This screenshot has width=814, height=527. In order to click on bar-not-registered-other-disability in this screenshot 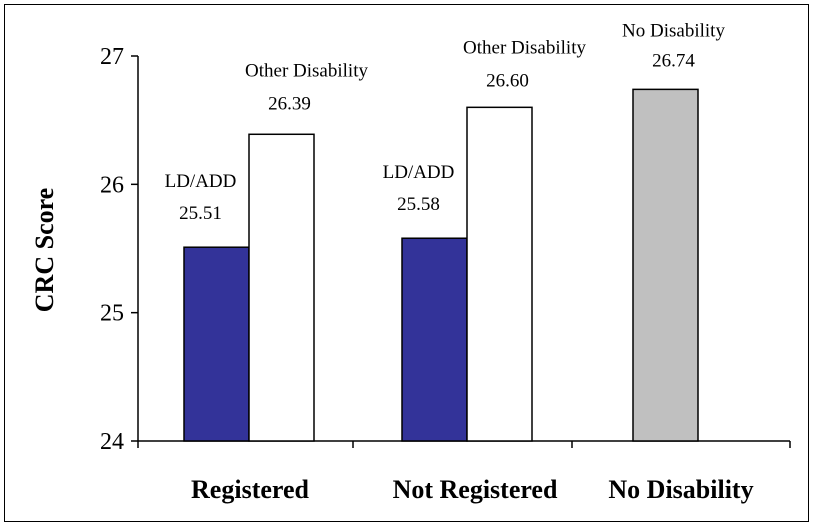, I will do `click(499, 274)`.